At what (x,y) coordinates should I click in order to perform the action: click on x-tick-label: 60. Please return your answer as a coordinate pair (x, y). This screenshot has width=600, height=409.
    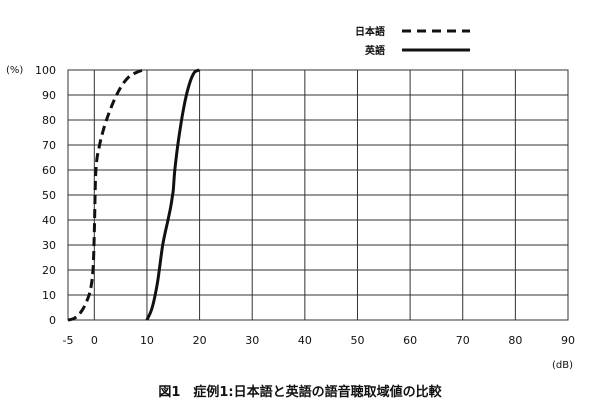
    Looking at the image, I should click on (410, 340).